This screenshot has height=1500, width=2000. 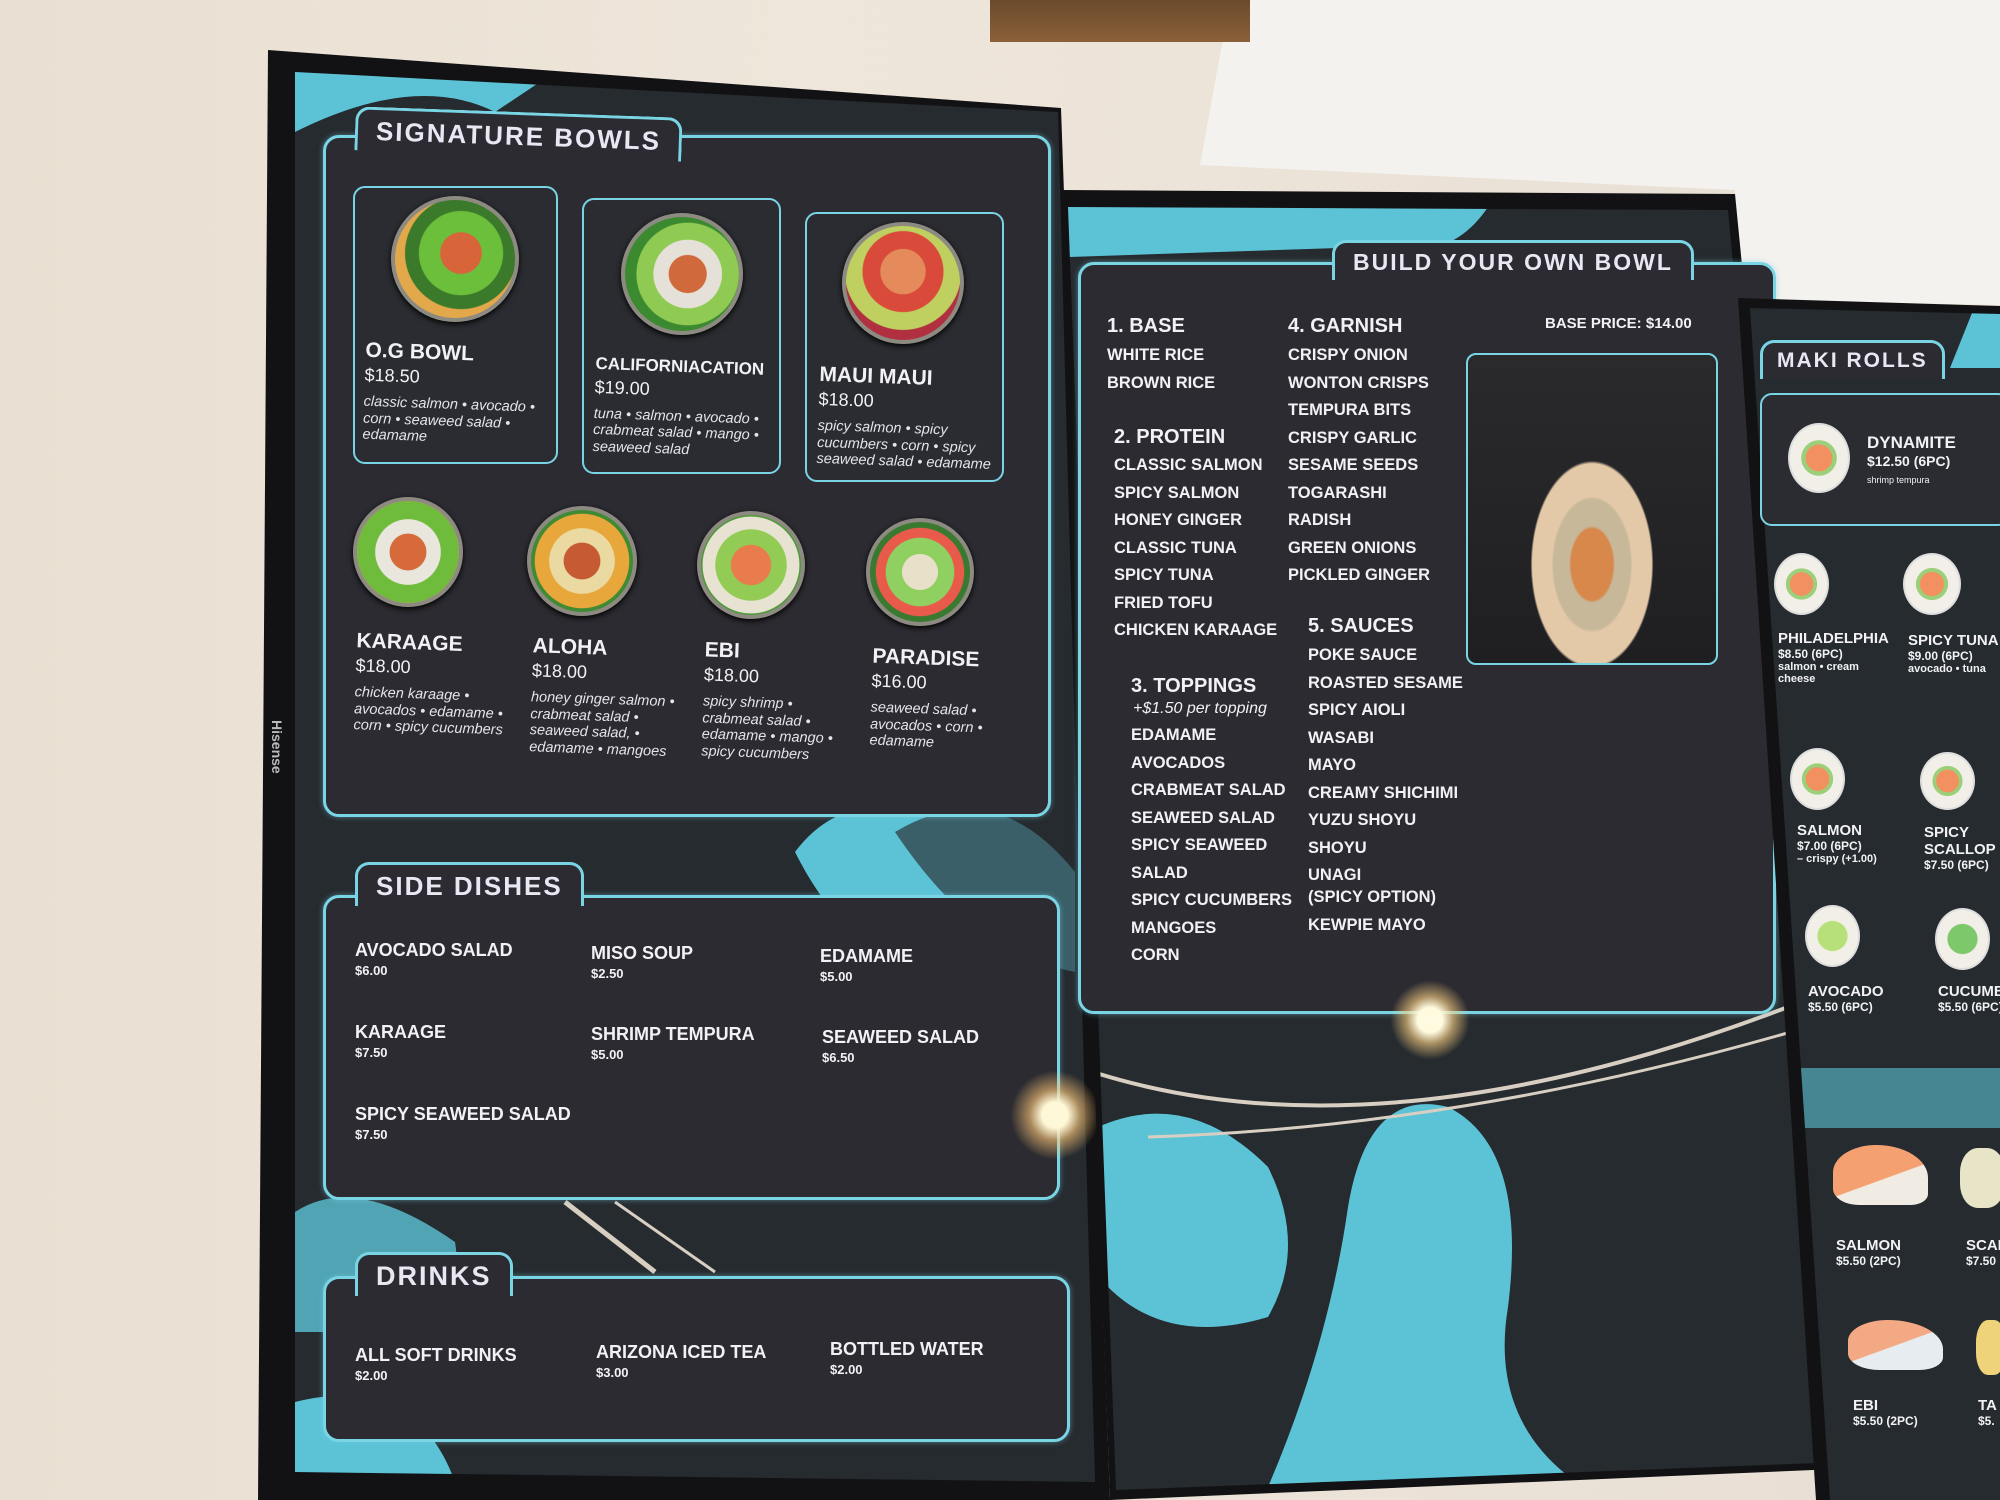 I want to click on option-item: MAYO, so click(x=1332, y=765).